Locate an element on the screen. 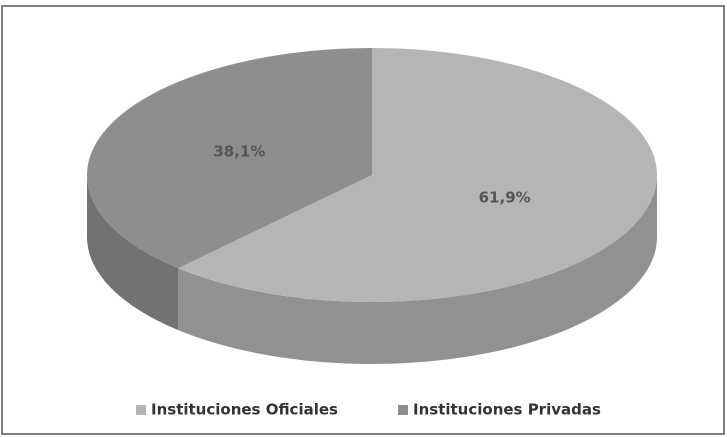 The width and height of the screenshot is (727, 437). pie-side is located at coordinates (133, 253).